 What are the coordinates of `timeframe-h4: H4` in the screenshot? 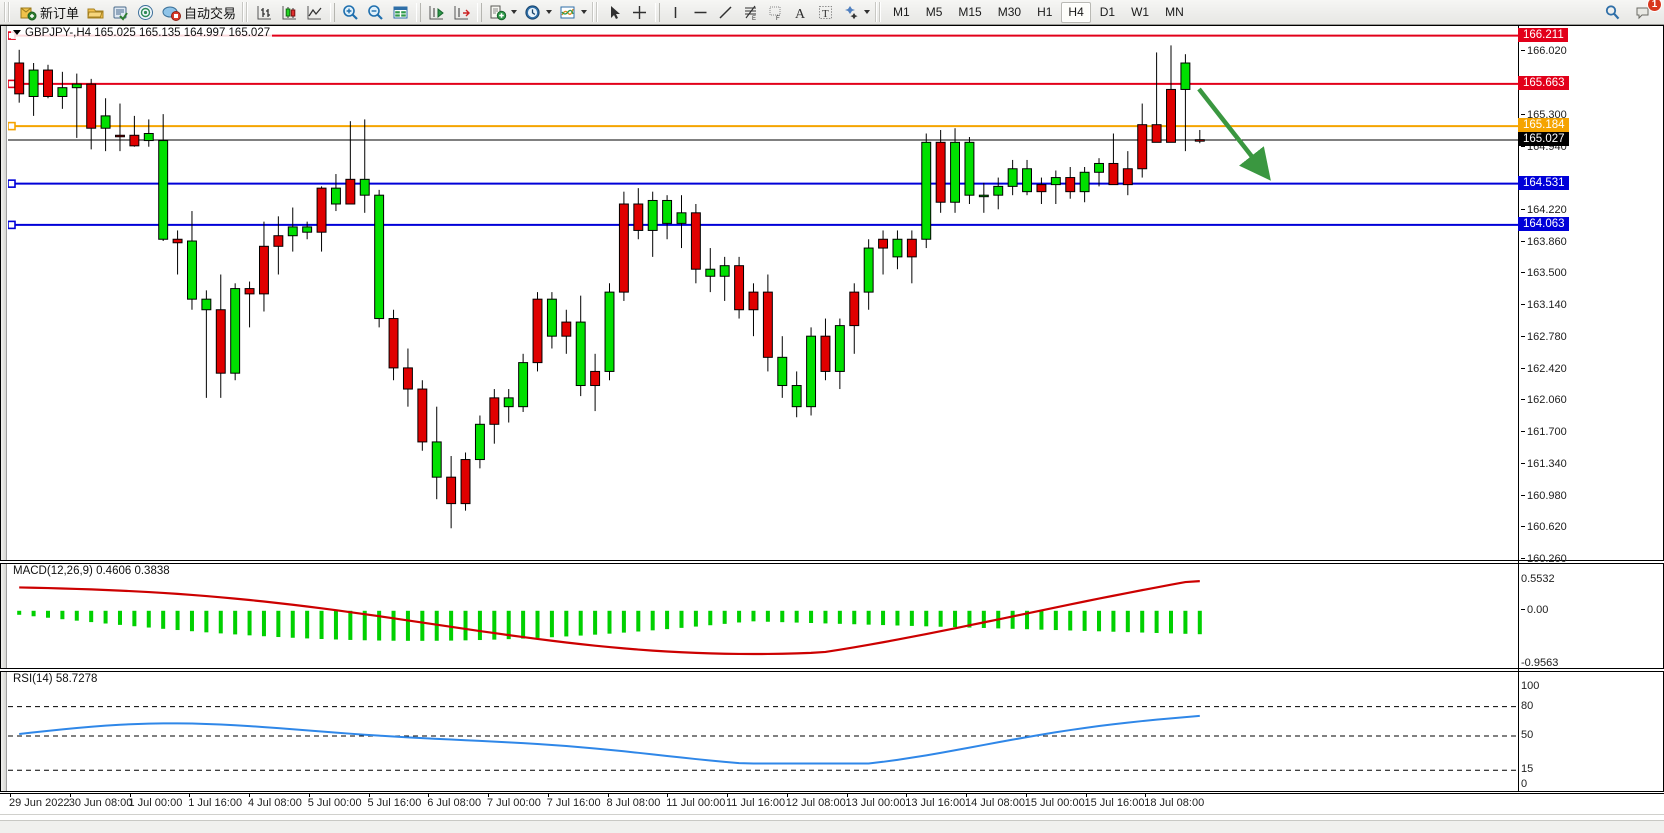 It's located at (1076, 12).